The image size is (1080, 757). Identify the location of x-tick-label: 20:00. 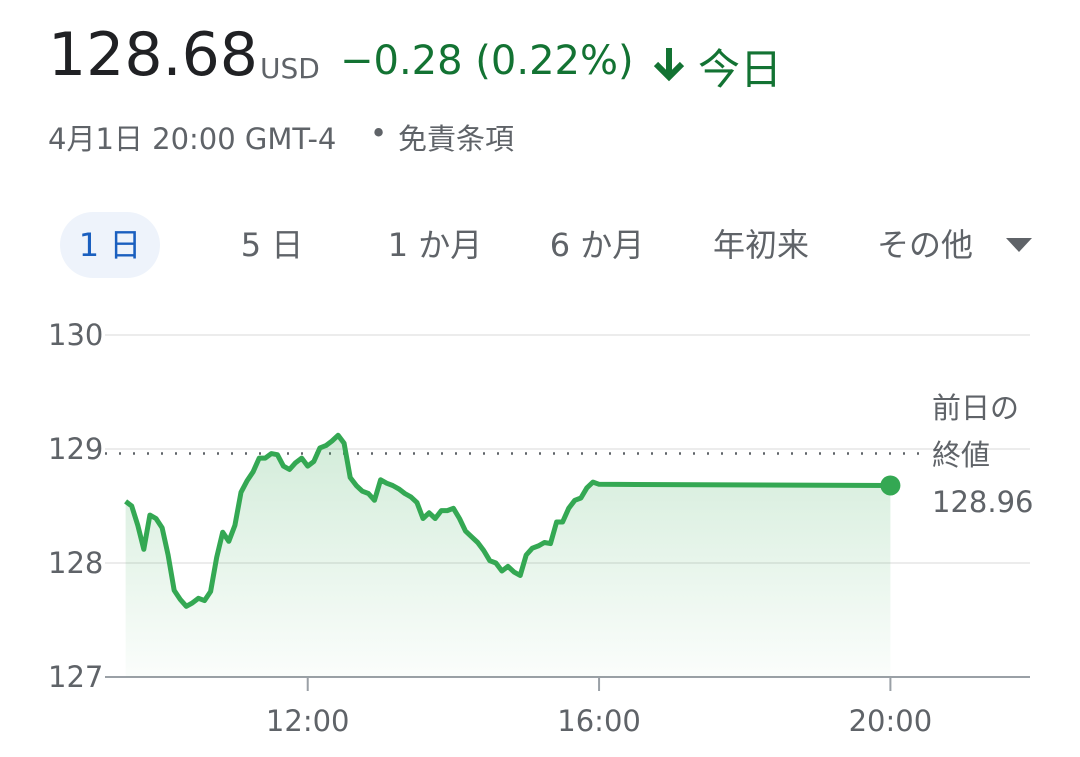
(891, 721).